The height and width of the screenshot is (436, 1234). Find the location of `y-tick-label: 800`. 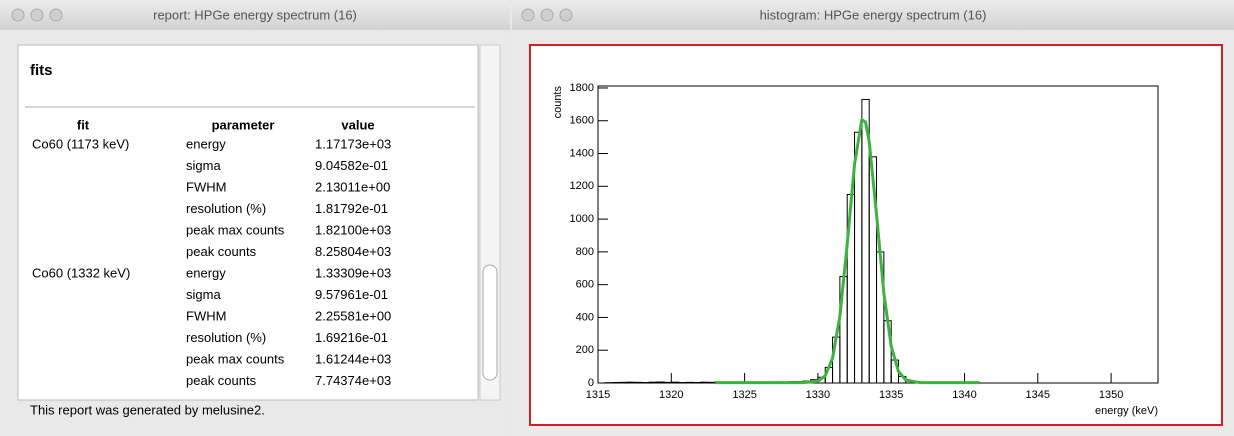

y-tick-label: 800 is located at coordinates (585, 252).